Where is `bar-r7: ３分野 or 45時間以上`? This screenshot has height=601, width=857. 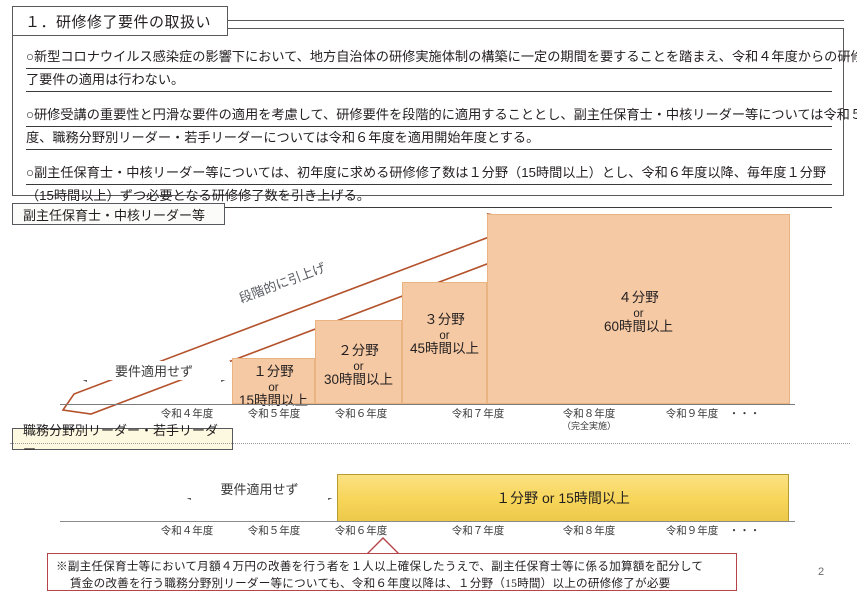
bar-r7: ３分野 or 45時間以上 is located at coordinates (444, 343).